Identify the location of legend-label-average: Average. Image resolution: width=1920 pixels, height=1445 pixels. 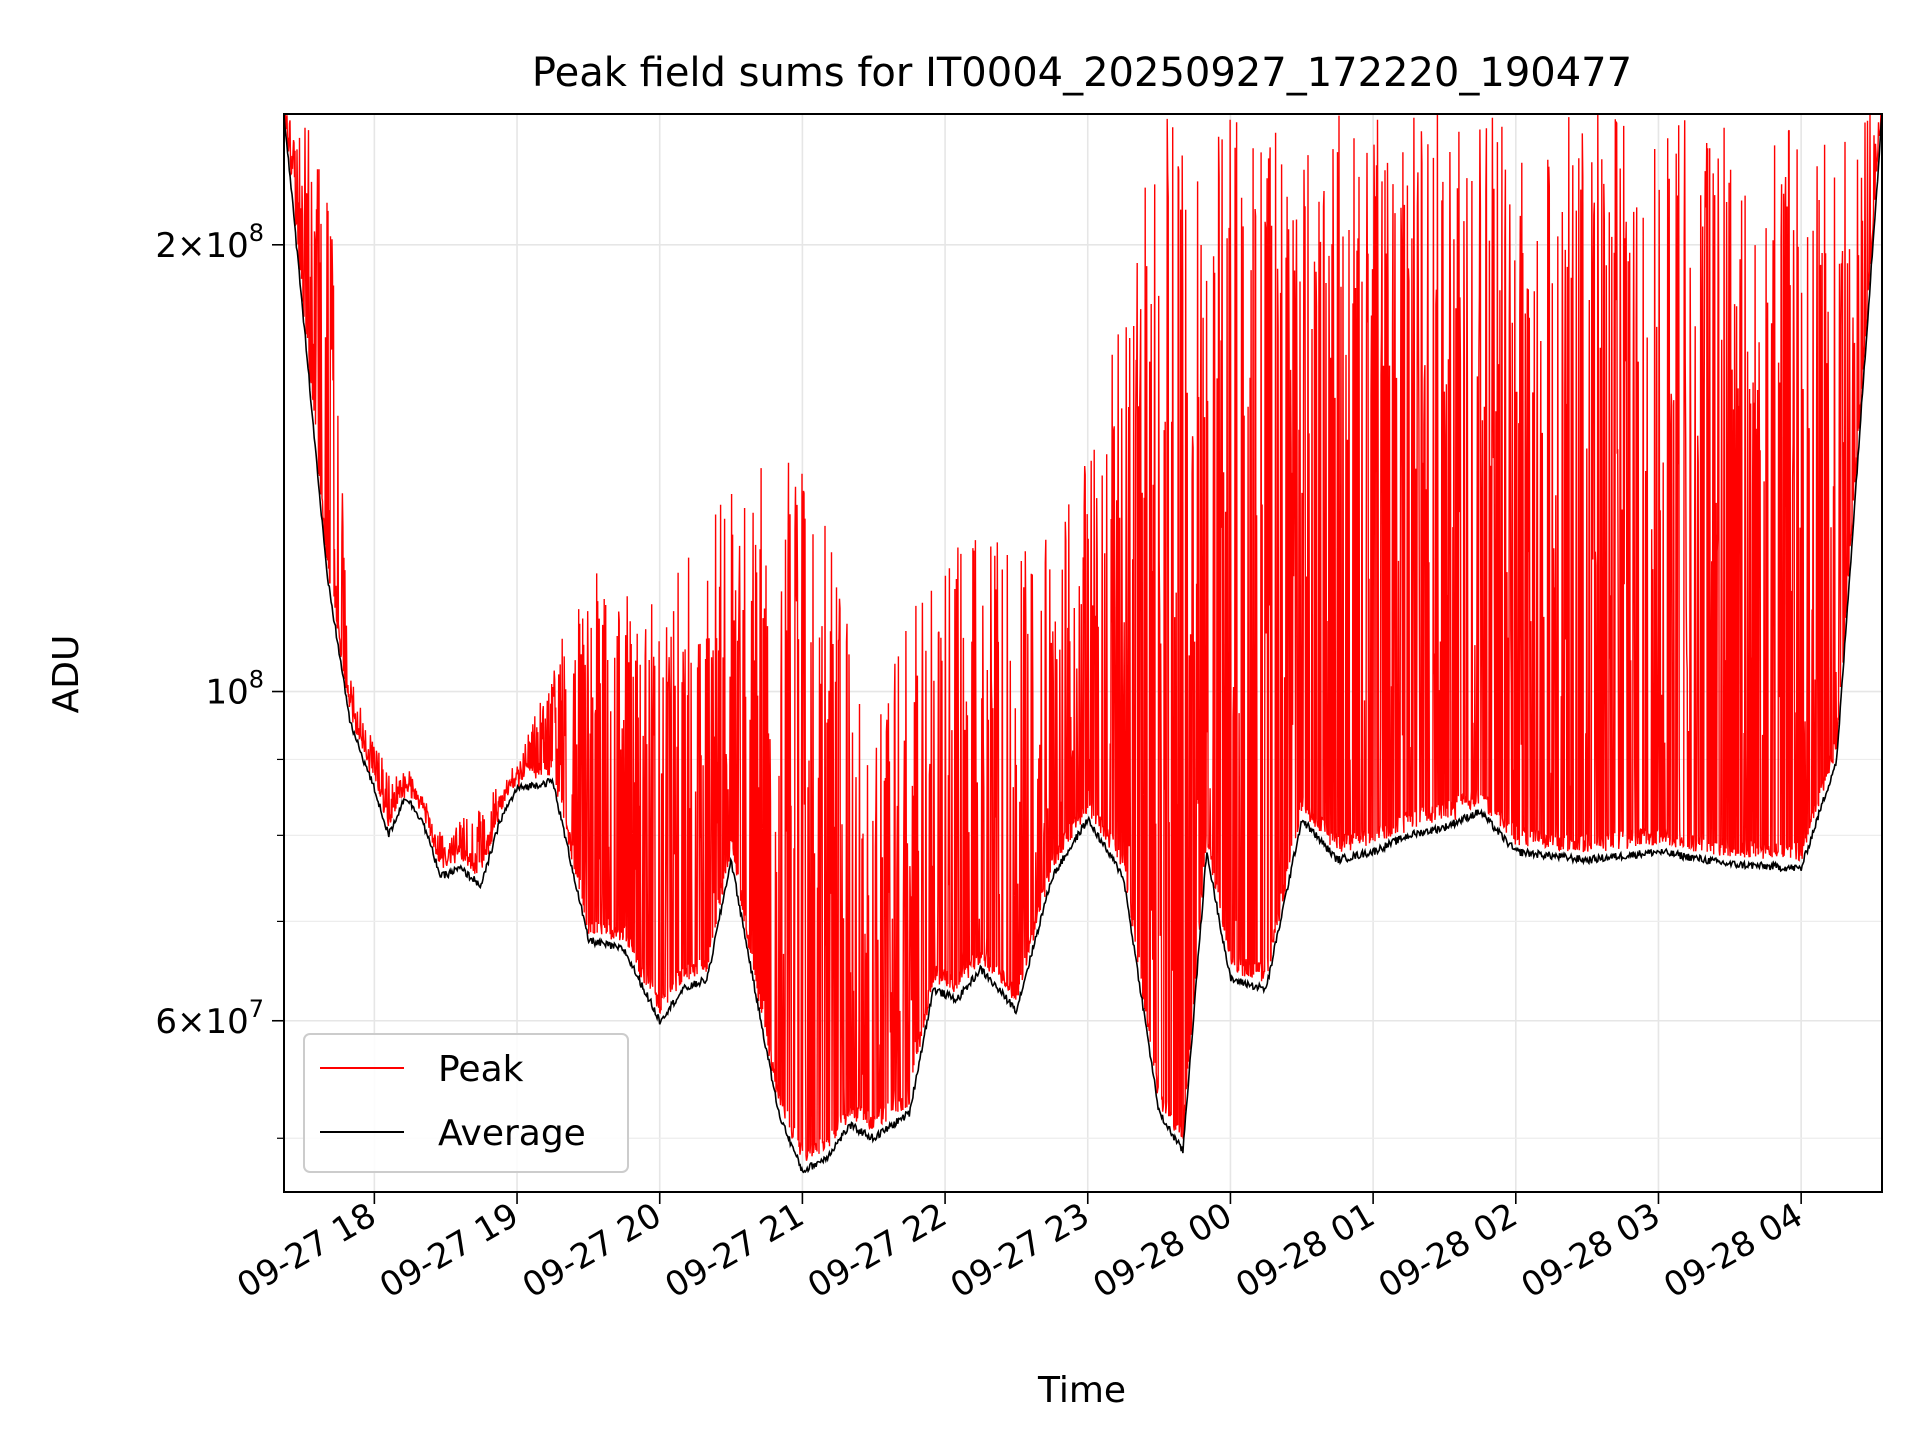
(512, 1133).